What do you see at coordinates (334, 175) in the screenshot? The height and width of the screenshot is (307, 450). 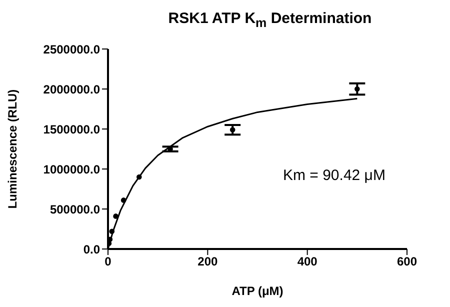 I see `annotation: Km = 90.42 μM` at bounding box center [334, 175].